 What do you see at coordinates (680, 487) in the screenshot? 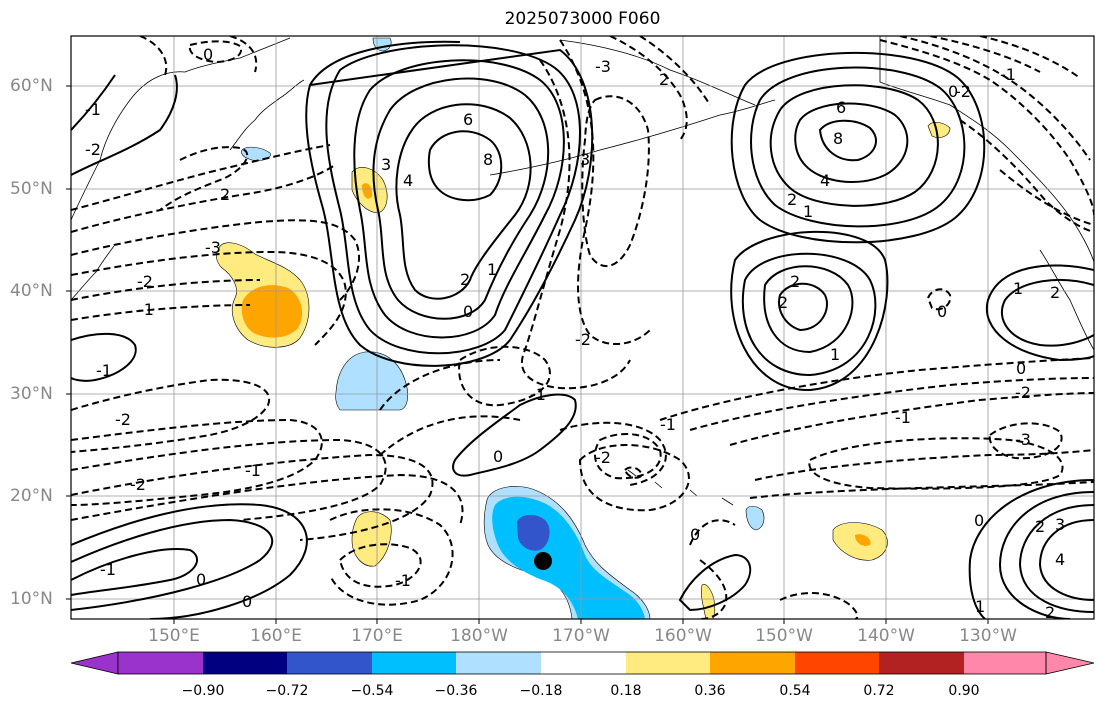
I see `coastline-hawaii` at bounding box center [680, 487].